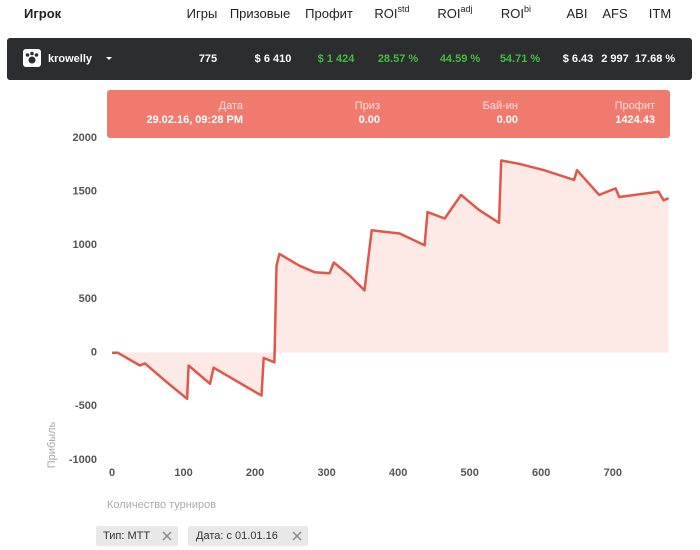 This screenshot has width=700, height=550. Describe the element at coordinates (326, 473) in the screenshot. I see `x-tick-label: 300` at that location.